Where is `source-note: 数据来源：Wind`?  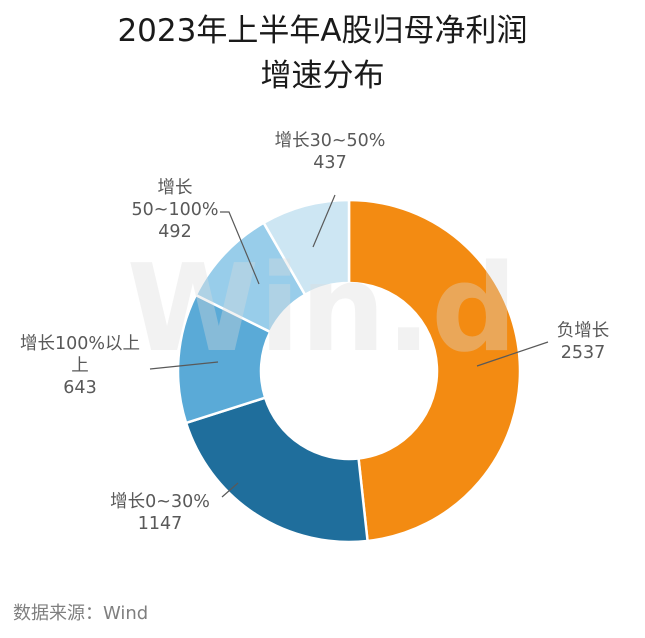 source-note: 数据来源：Wind is located at coordinates (80, 613).